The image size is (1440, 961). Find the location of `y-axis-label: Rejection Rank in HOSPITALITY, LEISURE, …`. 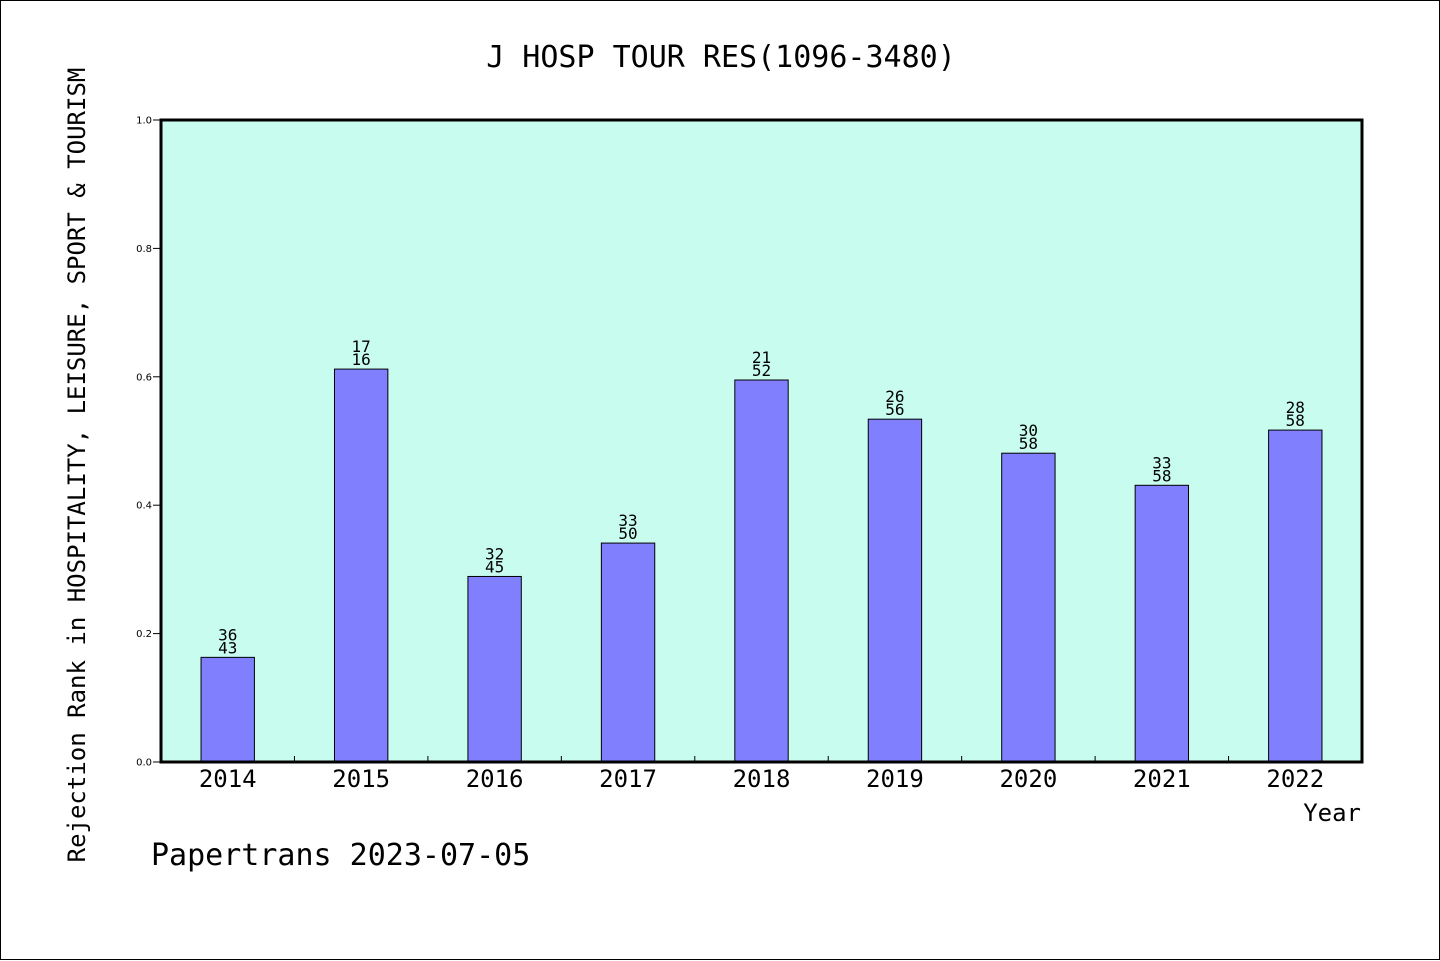

y-axis-label: Rejection Rank in HOSPITALITY, LEISURE, … is located at coordinates (77, 465).